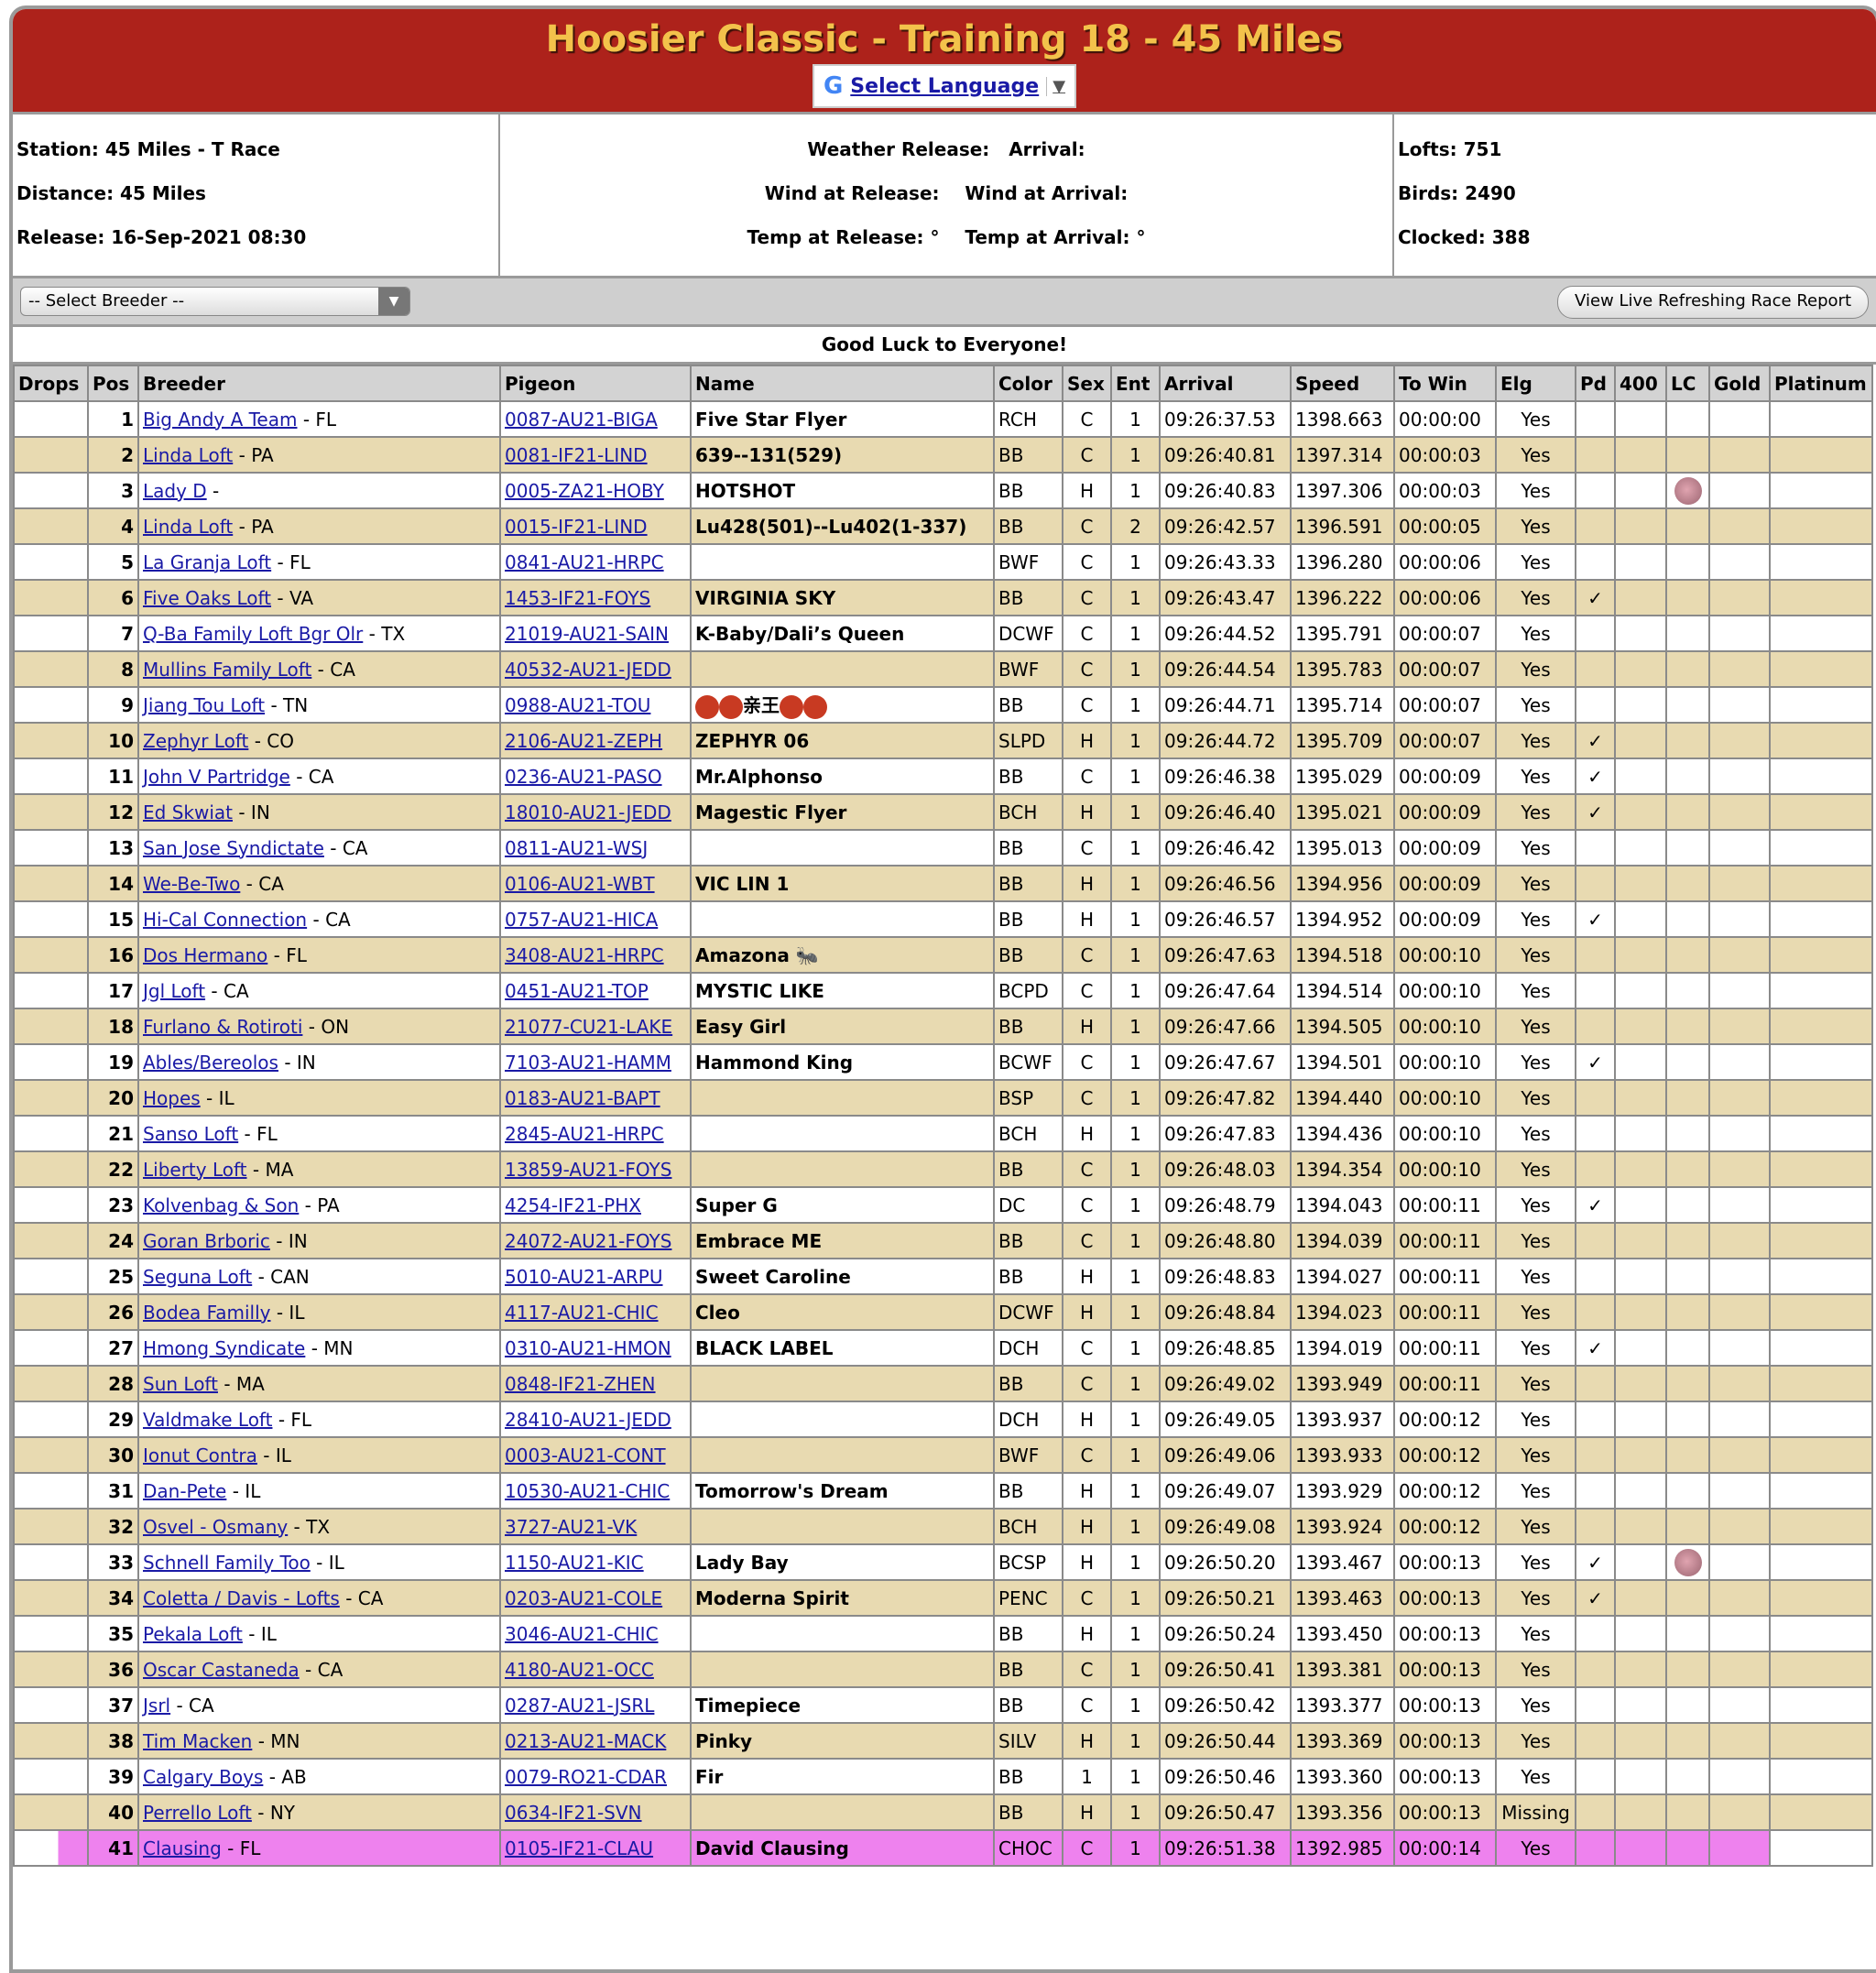 This screenshot has height=1973, width=1876. What do you see at coordinates (253, 634) in the screenshot?
I see `breeder-link: Q-Ba Family Loft Bgr Olr` at bounding box center [253, 634].